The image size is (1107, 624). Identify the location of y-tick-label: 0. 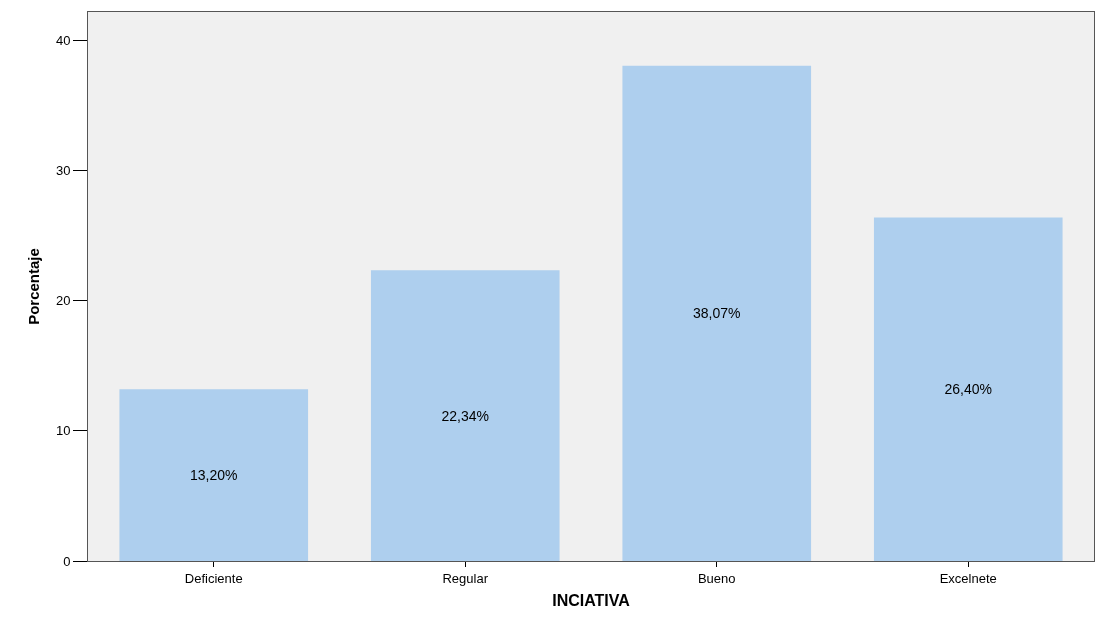
(67, 561).